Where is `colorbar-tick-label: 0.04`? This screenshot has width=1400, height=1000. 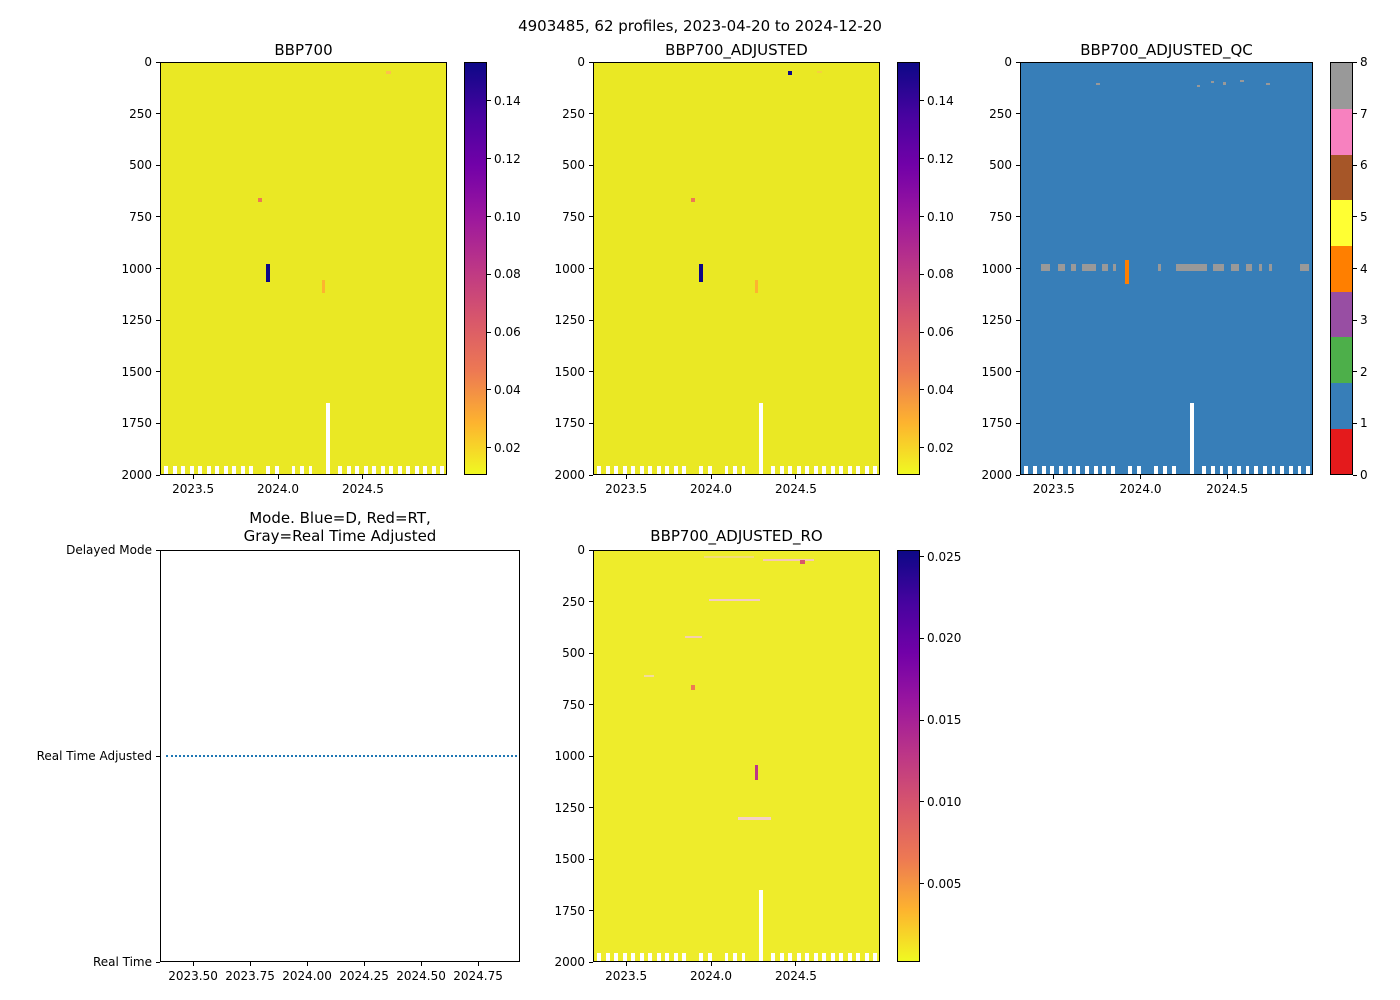 colorbar-tick-label: 0.04 is located at coordinates (940, 389).